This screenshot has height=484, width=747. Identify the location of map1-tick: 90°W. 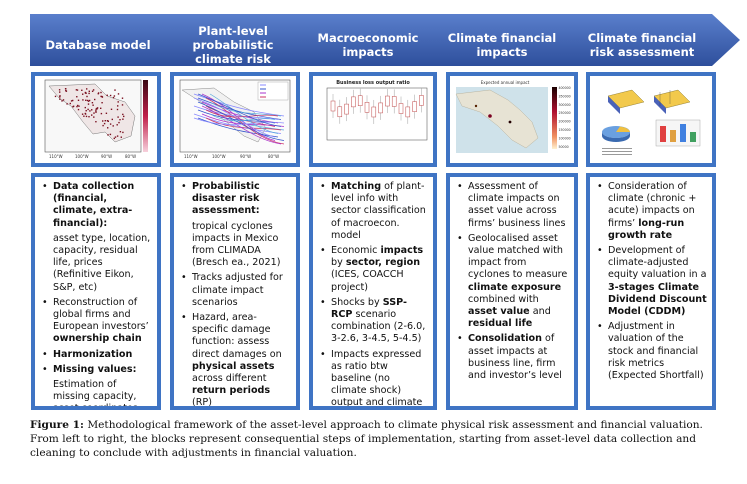
(106, 156).